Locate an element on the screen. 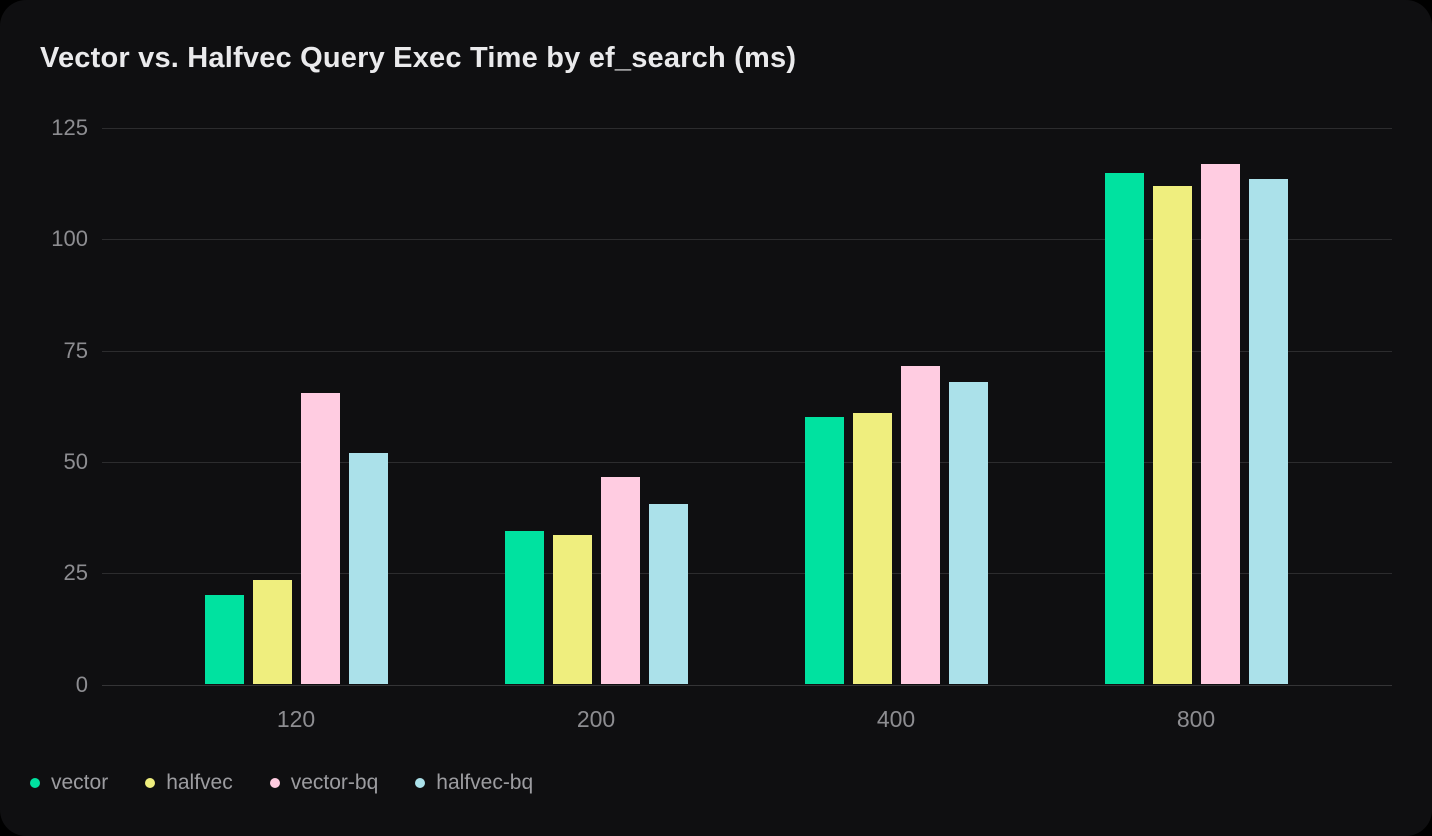 The width and height of the screenshot is (1432, 836). x-axis-tick-400: 400 is located at coordinates (896, 719).